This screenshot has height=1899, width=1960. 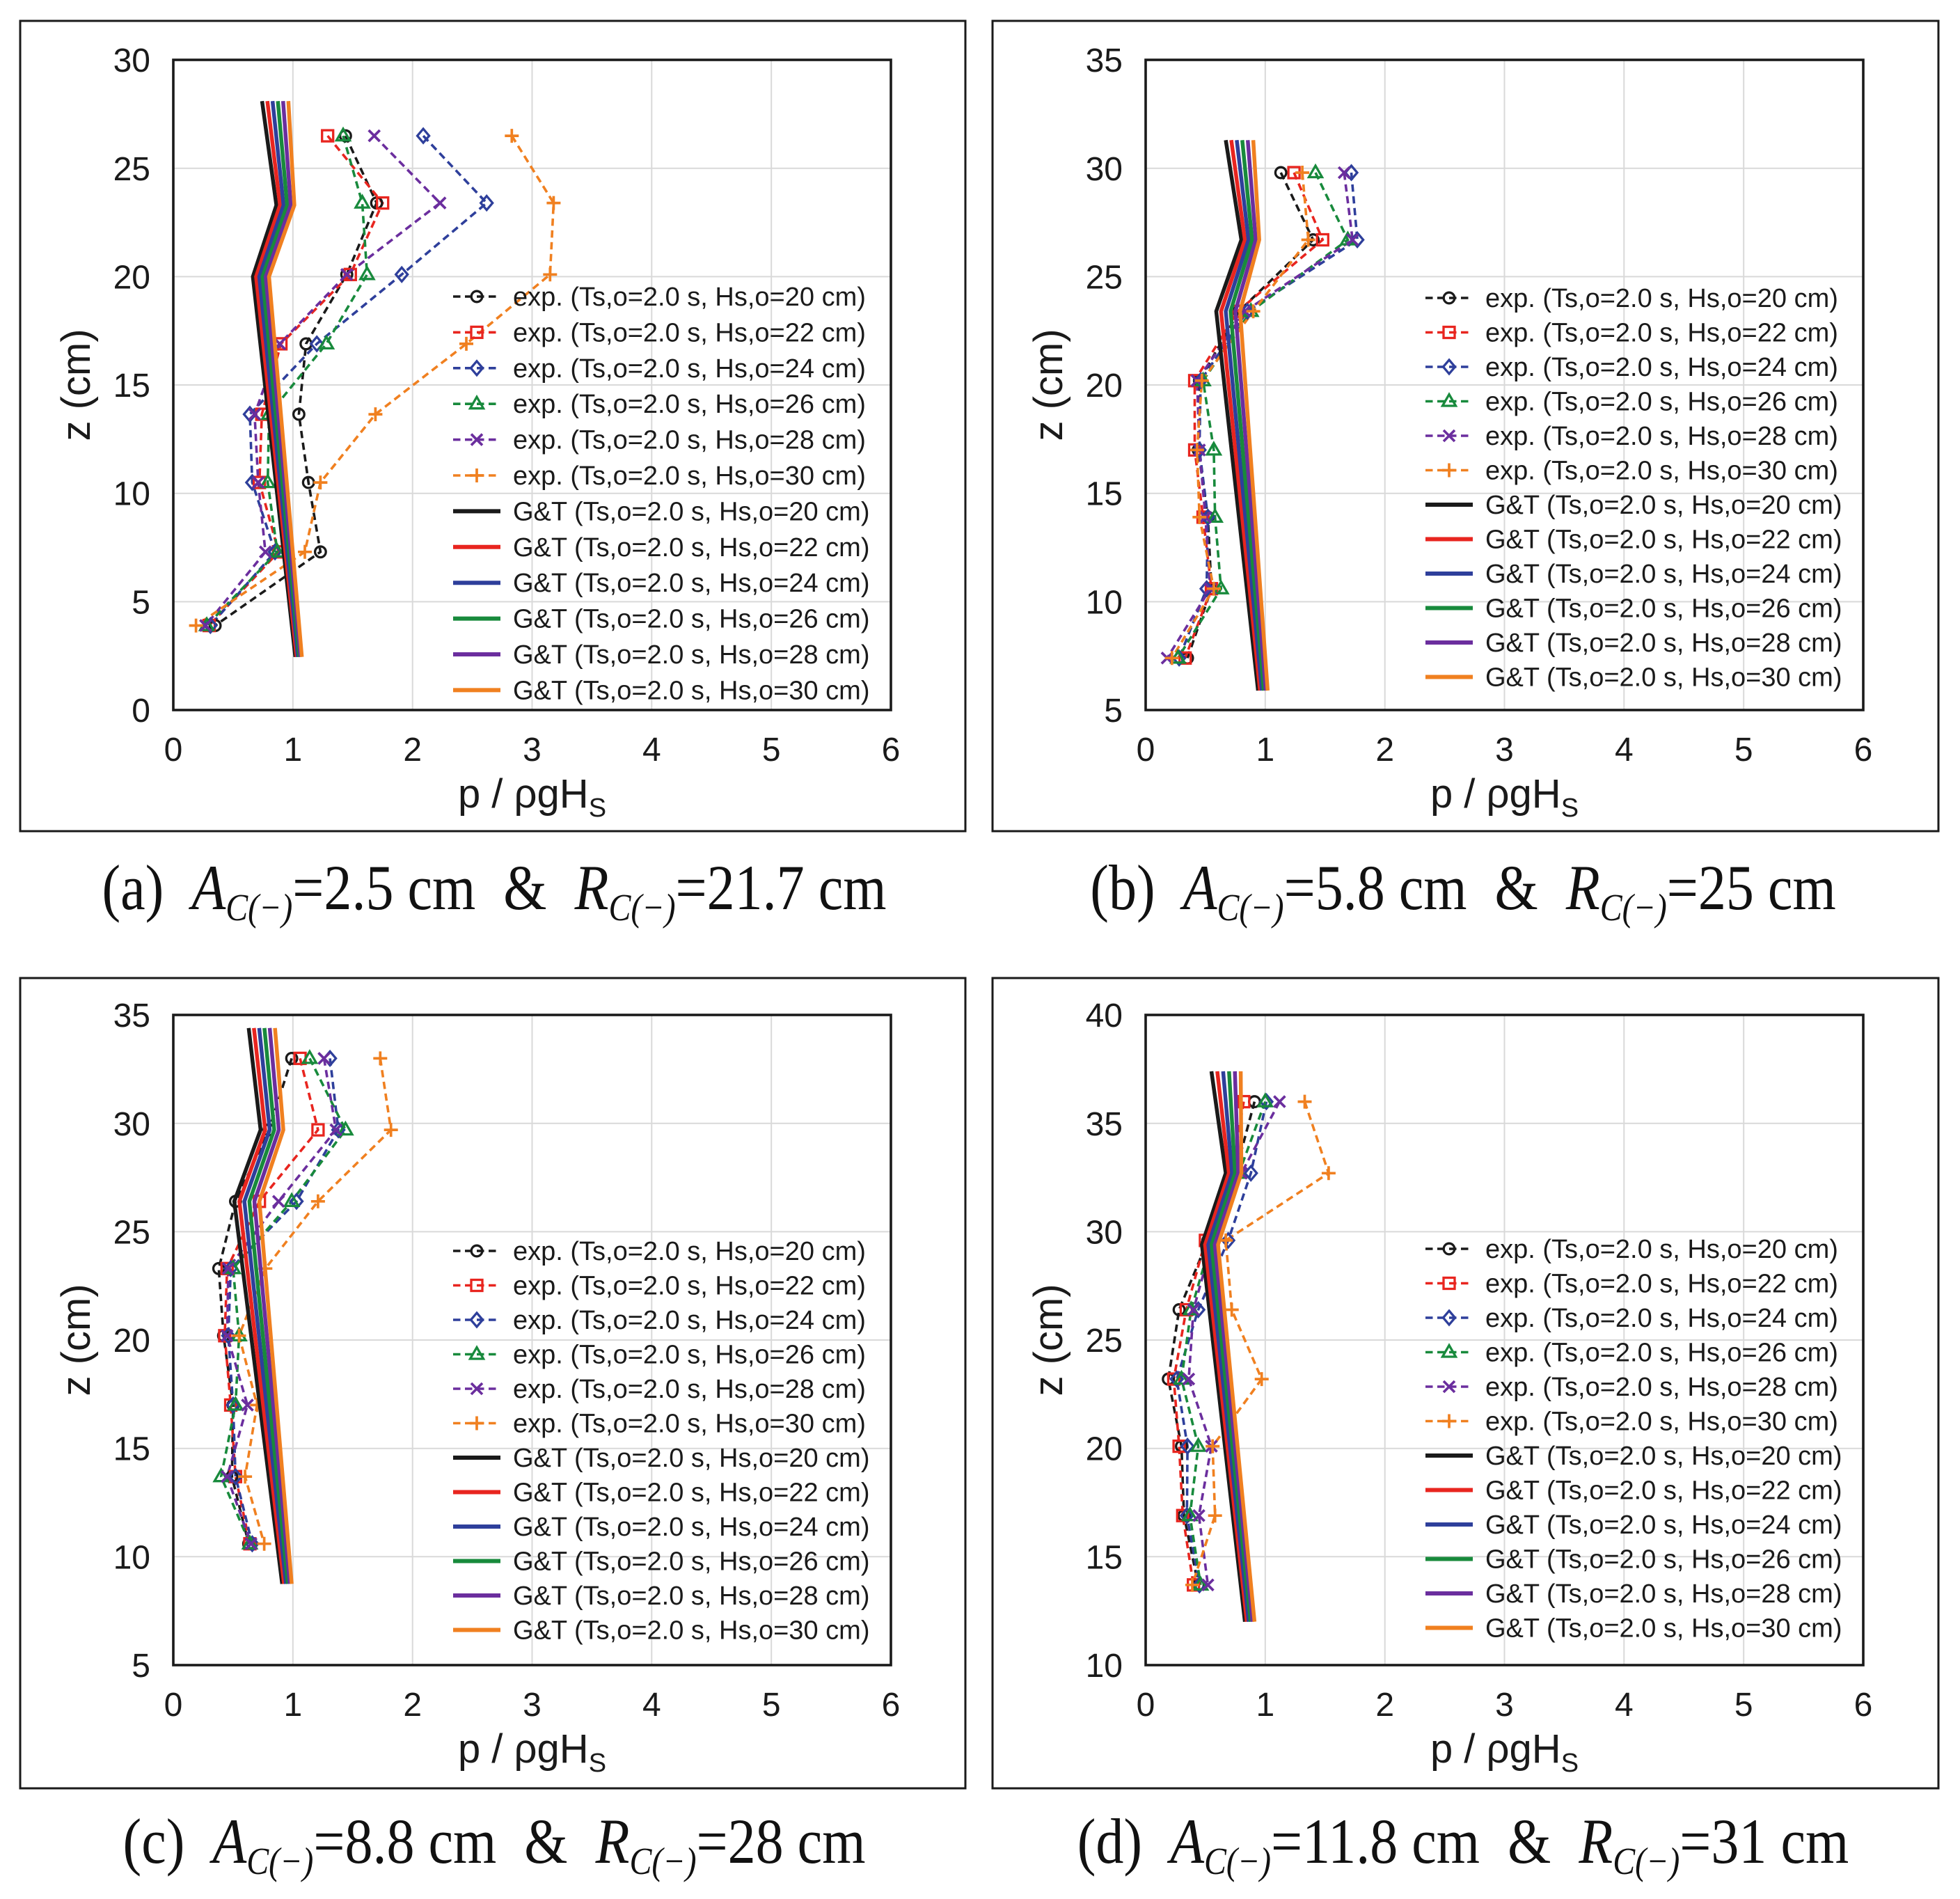 I want to click on svg-text:(d) AC(−)=11.8 cm & RC(−)=3: (d) AC(−)=11.8 cm & RC(−)=31 cm, so click(x=1463, y=1844).